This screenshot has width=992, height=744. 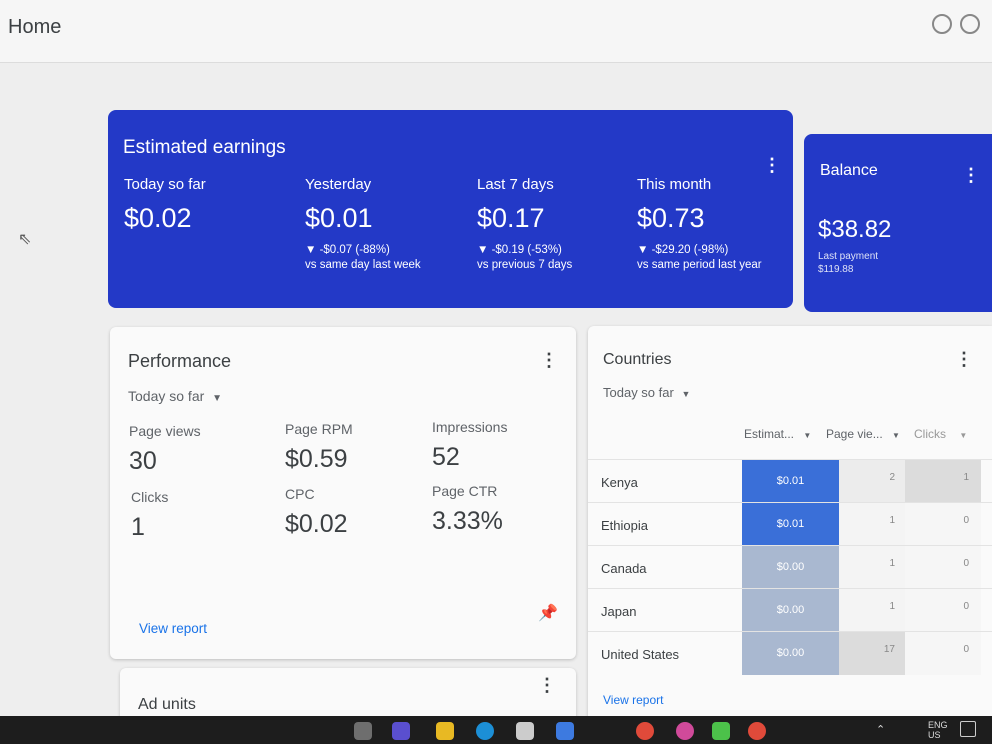 I want to click on metric-value: 52, so click(x=446, y=457).